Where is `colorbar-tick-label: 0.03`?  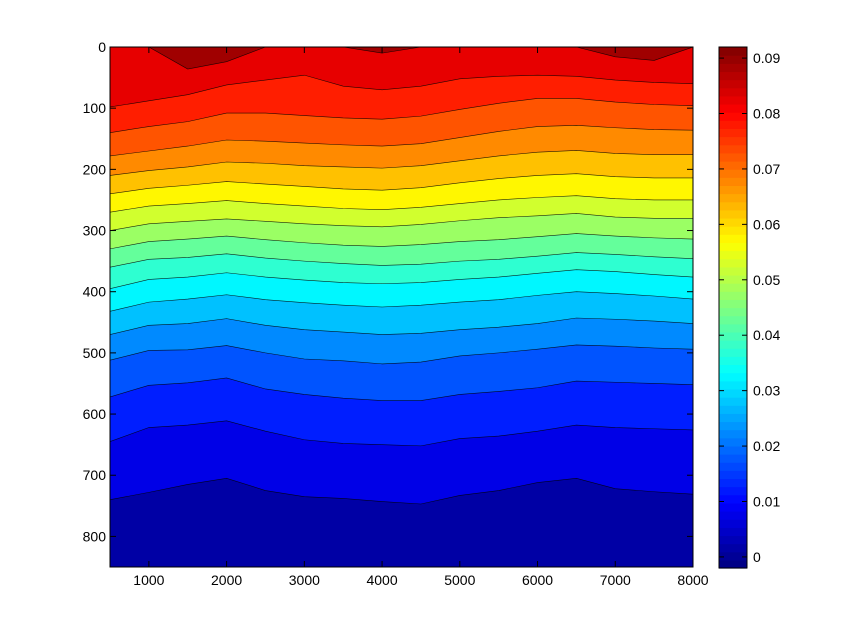 colorbar-tick-label: 0.03 is located at coordinates (766, 391).